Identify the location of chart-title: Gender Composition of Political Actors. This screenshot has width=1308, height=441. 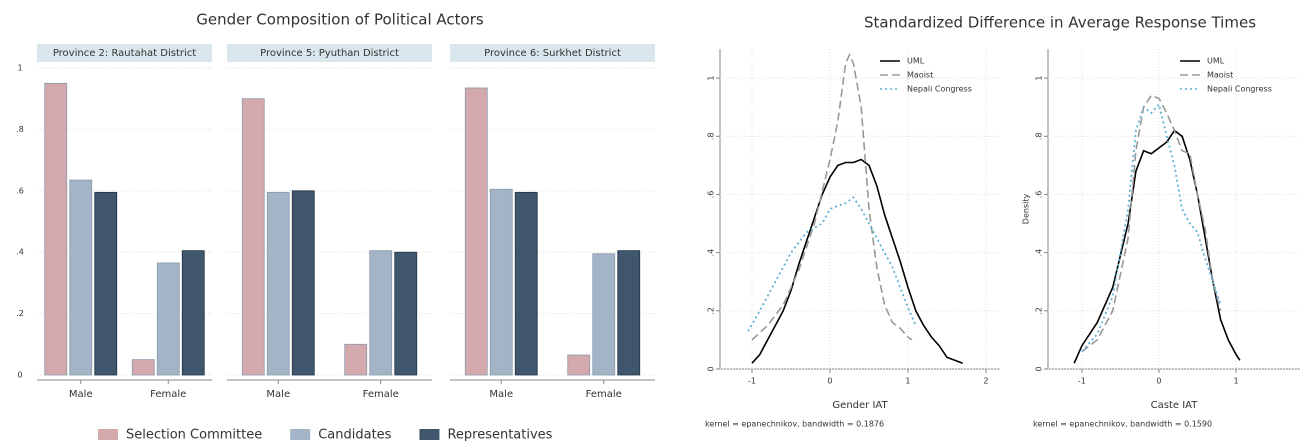
(340, 20).